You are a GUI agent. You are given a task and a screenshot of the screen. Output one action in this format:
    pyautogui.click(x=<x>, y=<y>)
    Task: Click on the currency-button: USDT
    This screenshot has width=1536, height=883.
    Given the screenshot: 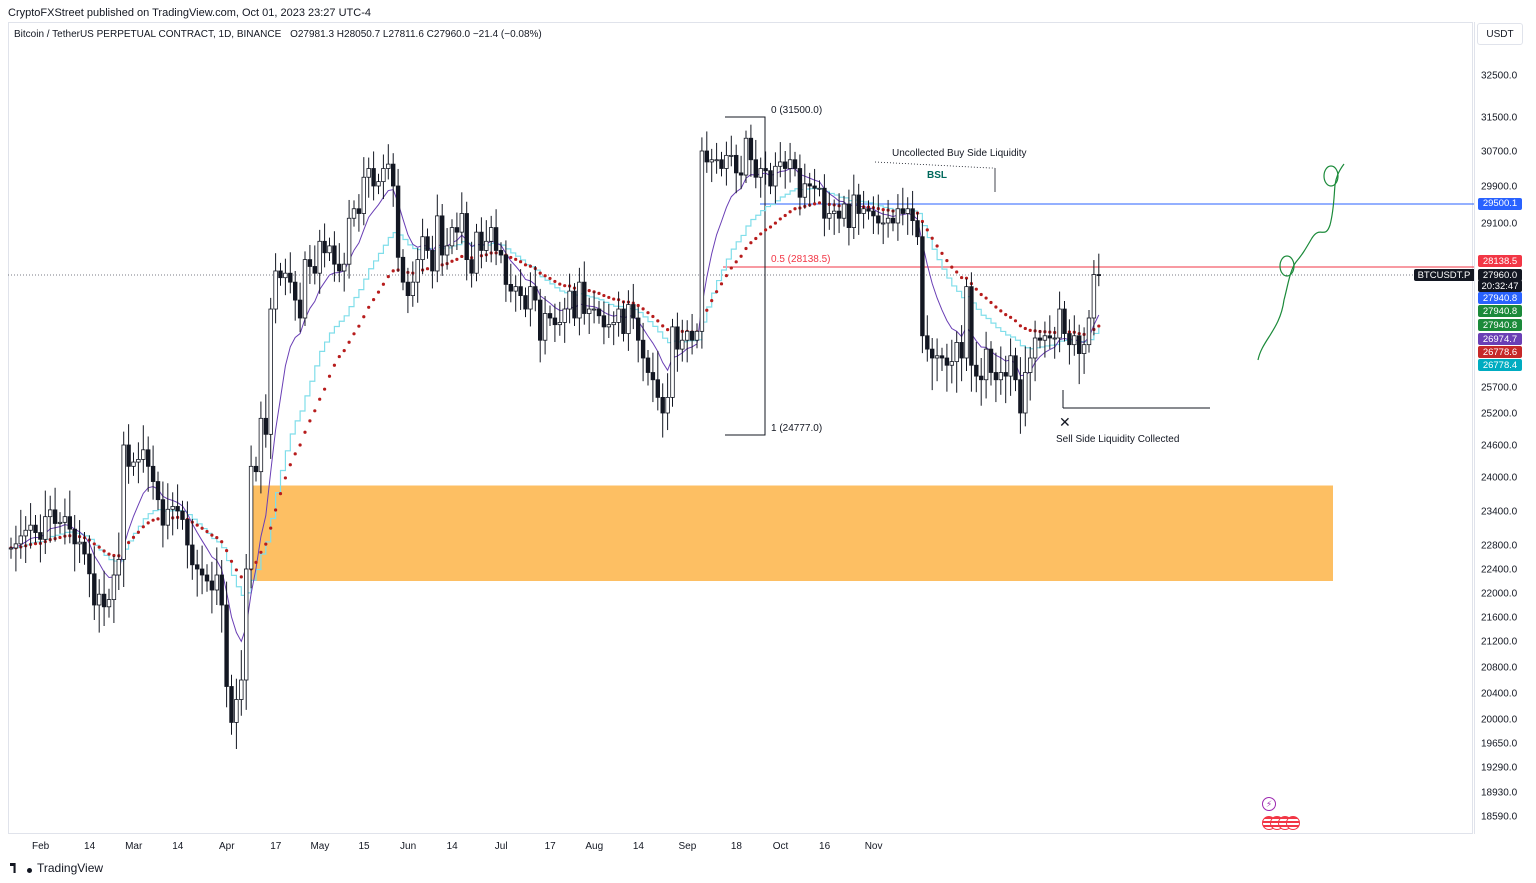 What is the action you would take?
    pyautogui.click(x=1500, y=34)
    